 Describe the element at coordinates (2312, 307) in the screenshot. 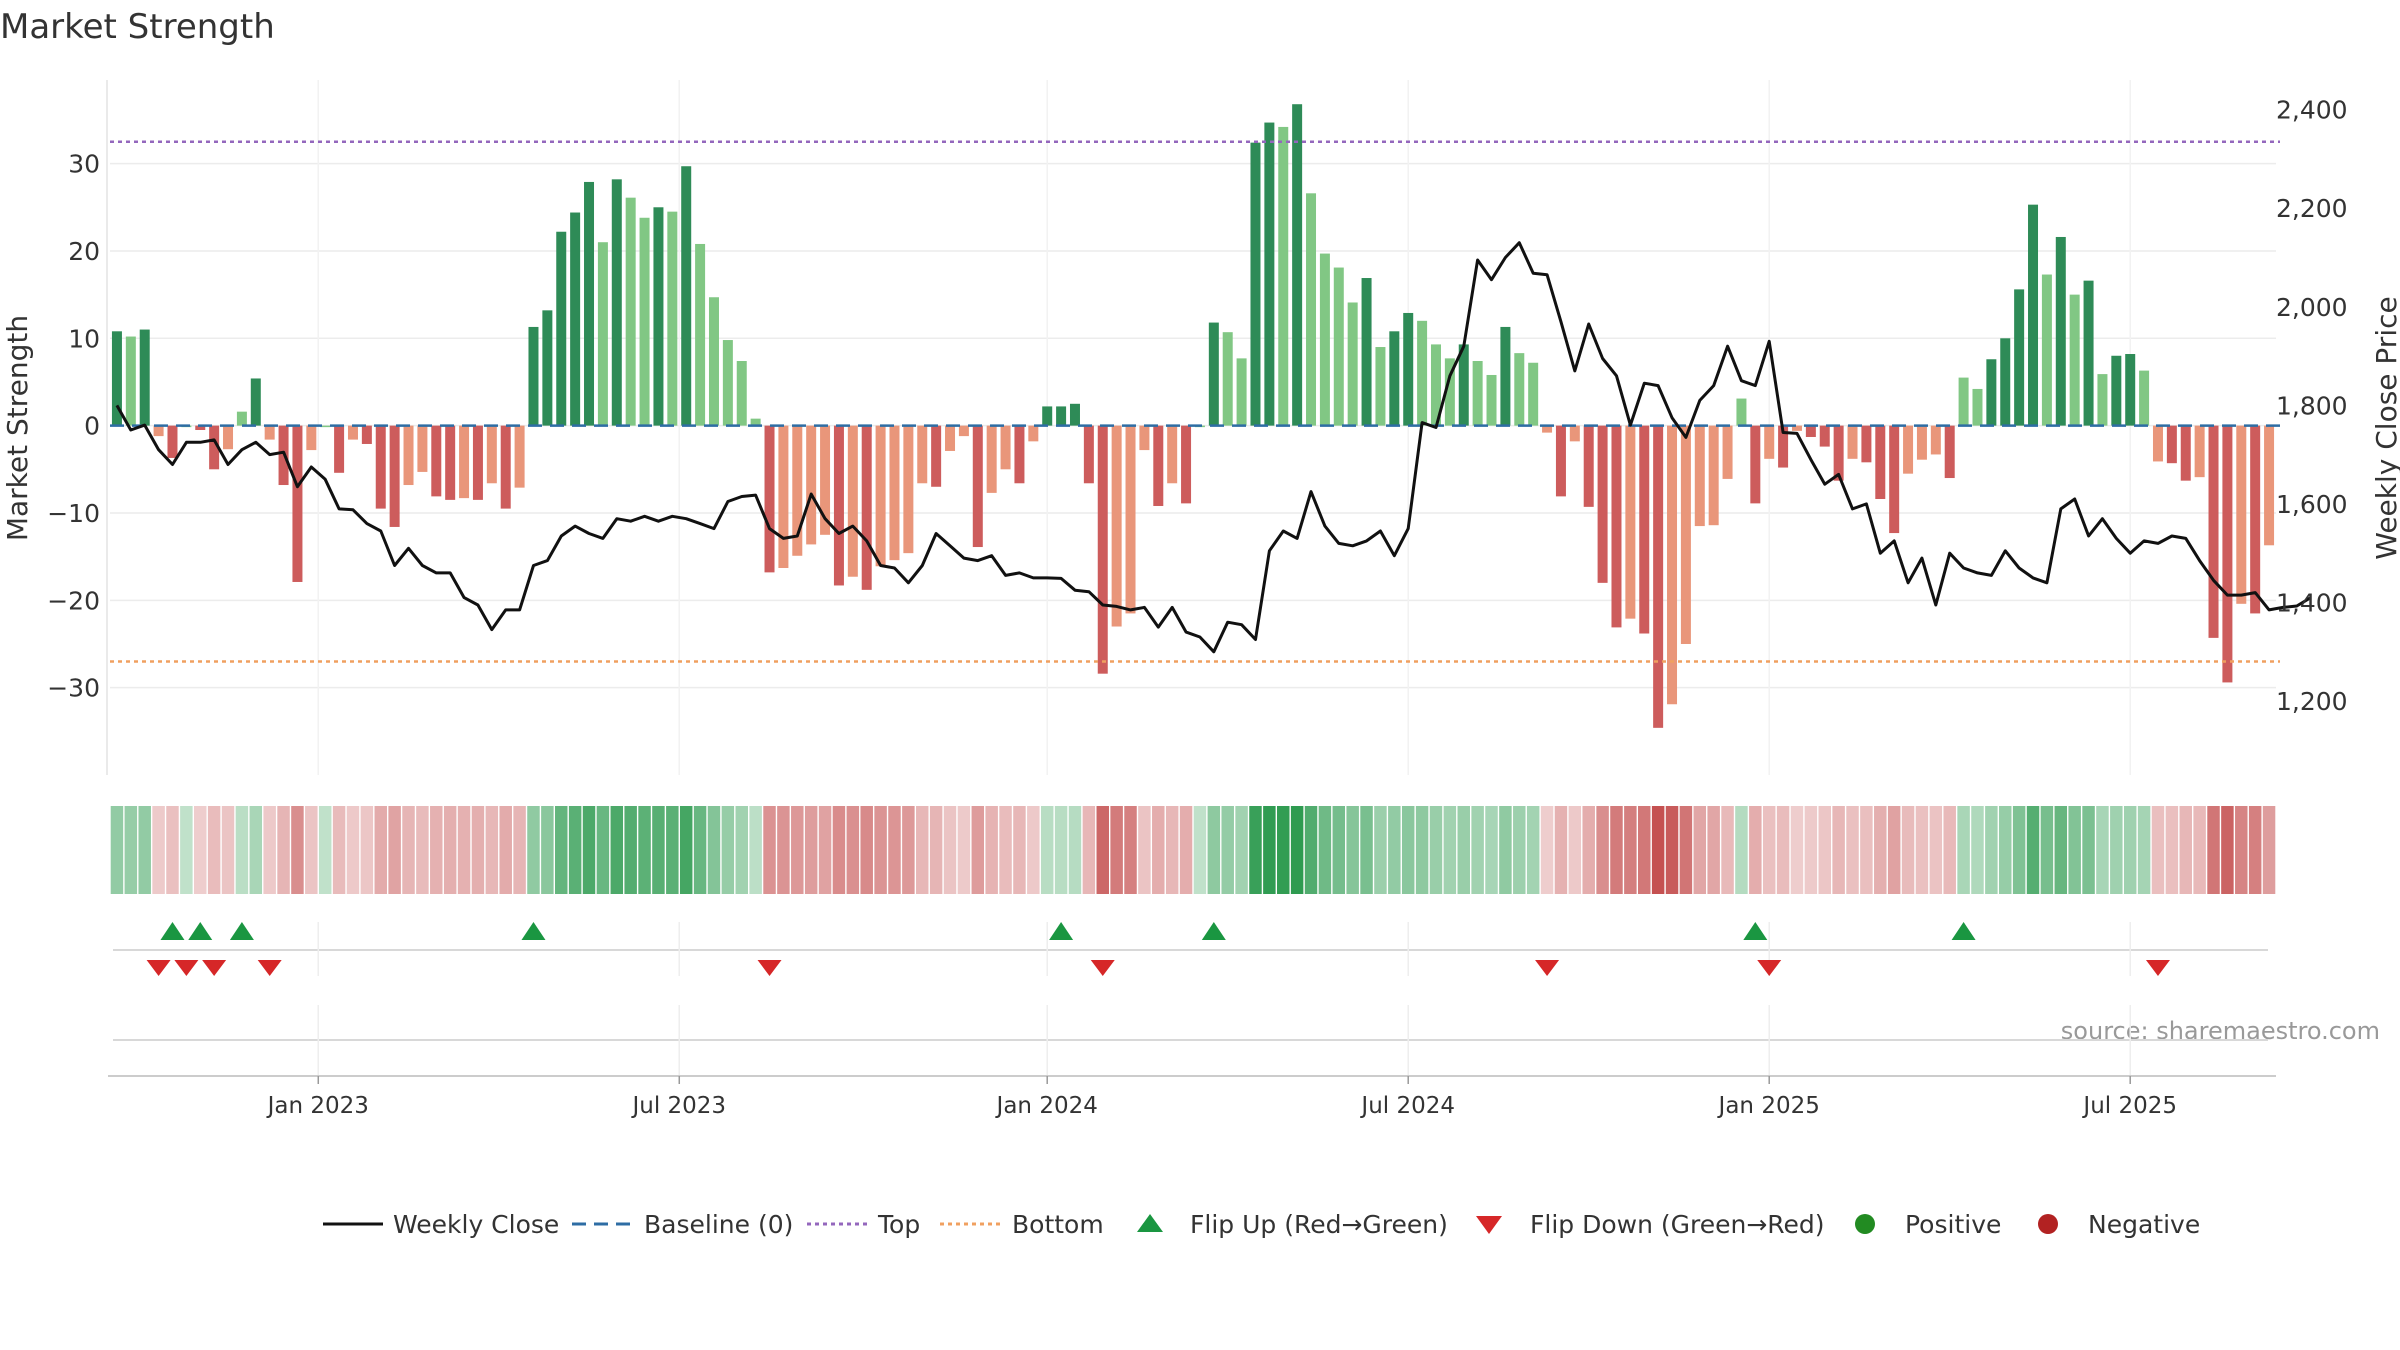

I see `right-tick-label: 2,000` at that location.